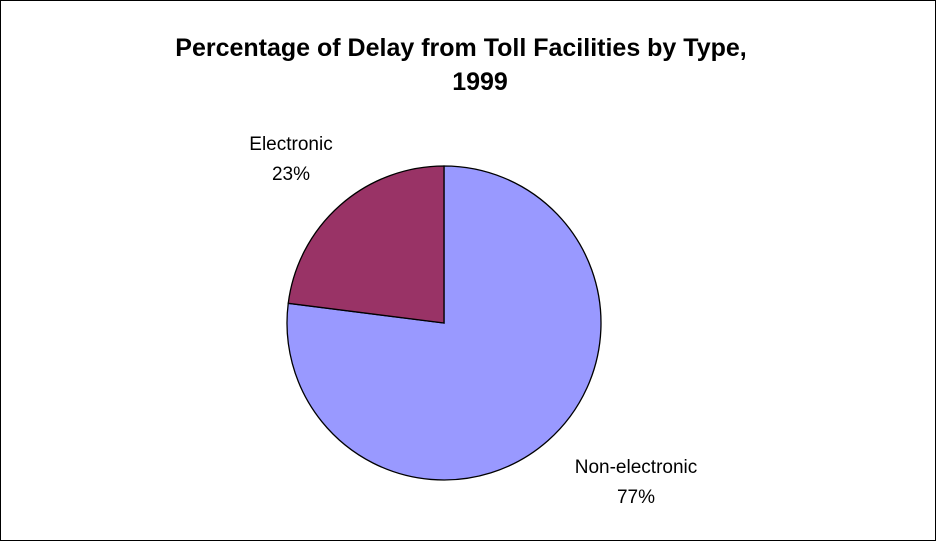 This screenshot has width=936, height=541. What do you see at coordinates (480, 82) in the screenshot?
I see `chart-title-line-2: 1999` at bounding box center [480, 82].